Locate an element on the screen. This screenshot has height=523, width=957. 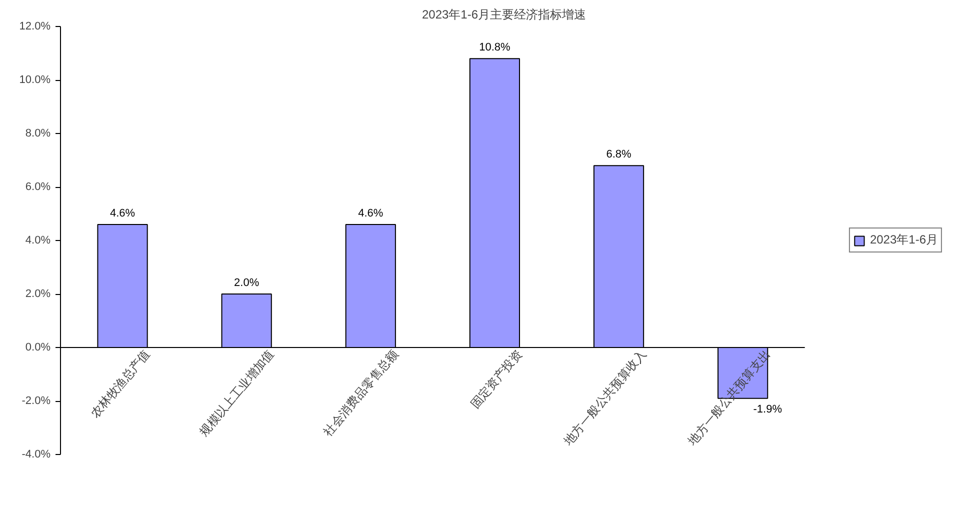
data-label: 10.8% is located at coordinates (495, 47).